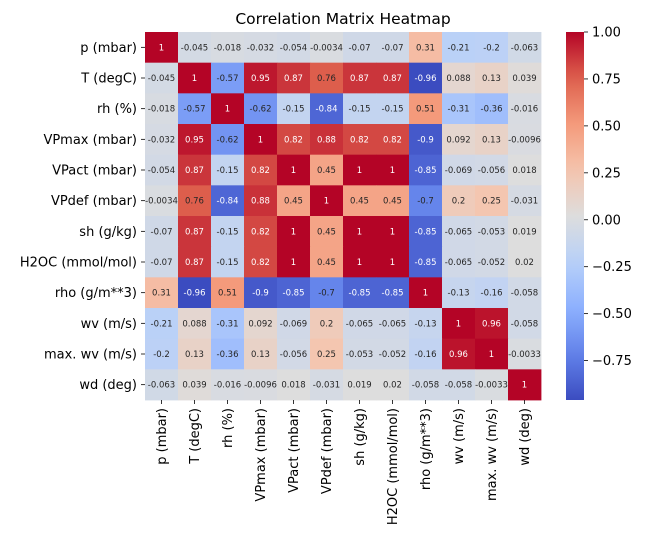 This screenshot has width=646, height=546. Describe the element at coordinates (162, 436) in the screenshot. I see `x-tick-label: p (mbar)` at that location.